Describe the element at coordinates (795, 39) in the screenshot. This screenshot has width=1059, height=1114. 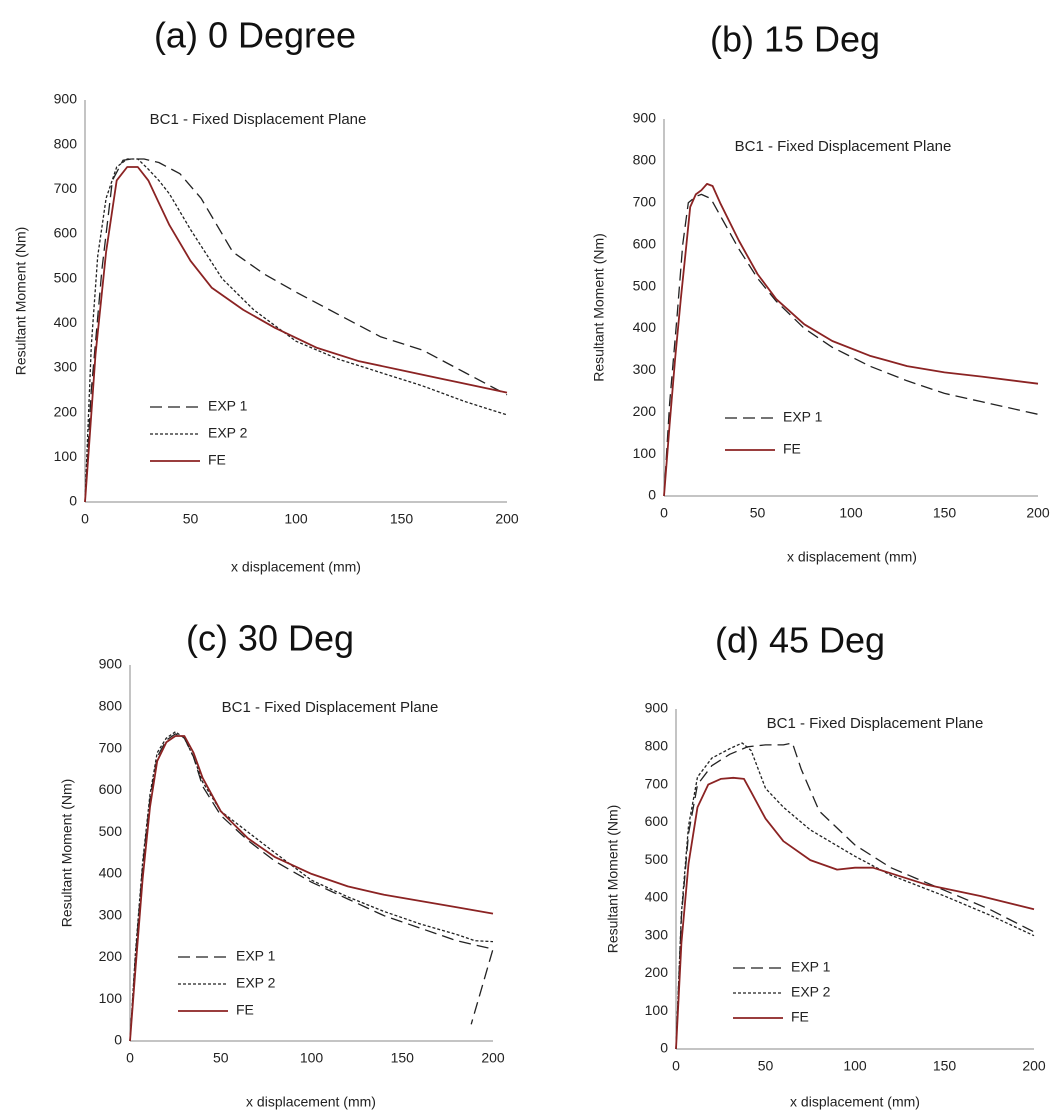
I see `panel-title: (b) 15 Deg` at that location.